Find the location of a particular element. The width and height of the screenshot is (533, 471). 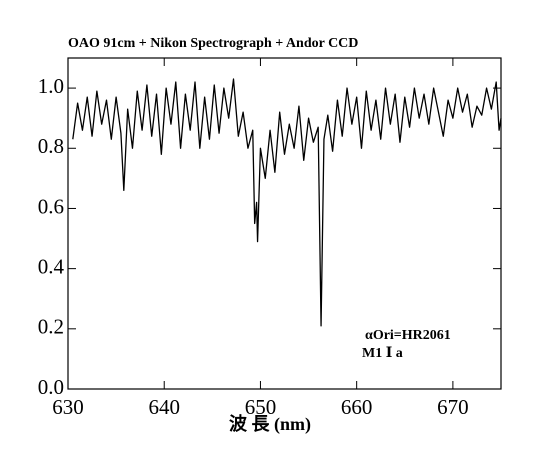

y-tick-label: 1.0 is located at coordinates (51, 86).